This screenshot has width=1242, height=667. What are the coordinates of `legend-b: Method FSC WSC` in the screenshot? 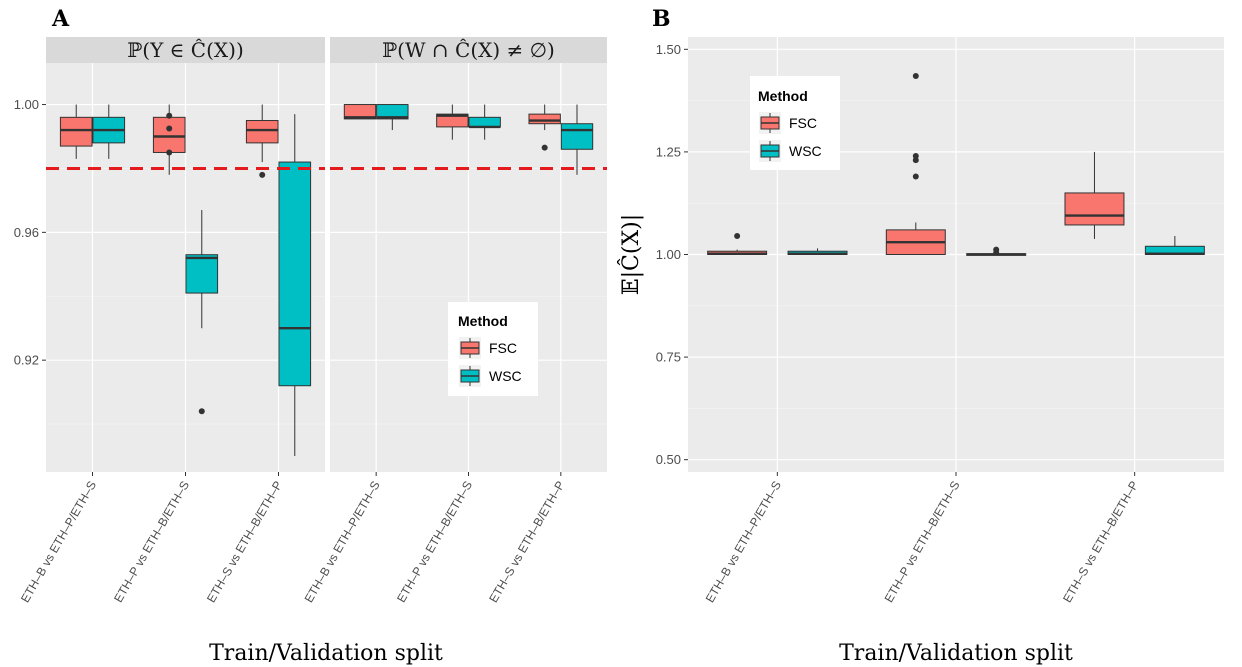 It's located at (795, 123).